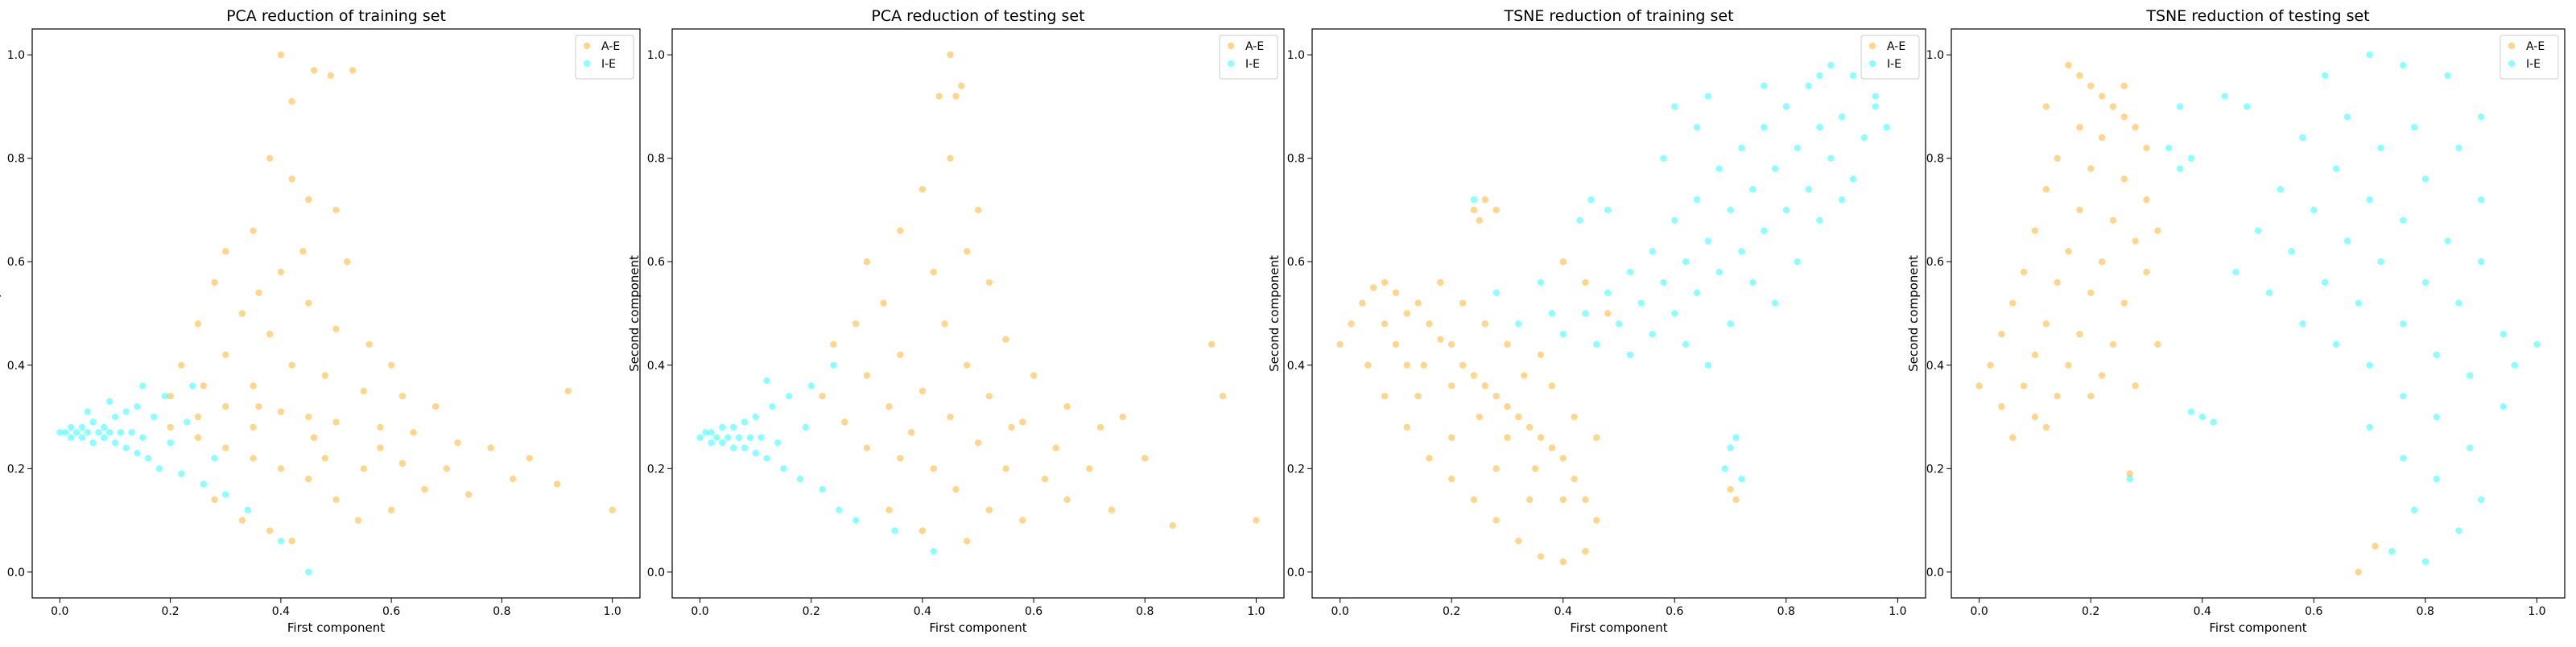  What do you see at coordinates (1248, 57) in the screenshot?
I see `legend-box` at bounding box center [1248, 57].